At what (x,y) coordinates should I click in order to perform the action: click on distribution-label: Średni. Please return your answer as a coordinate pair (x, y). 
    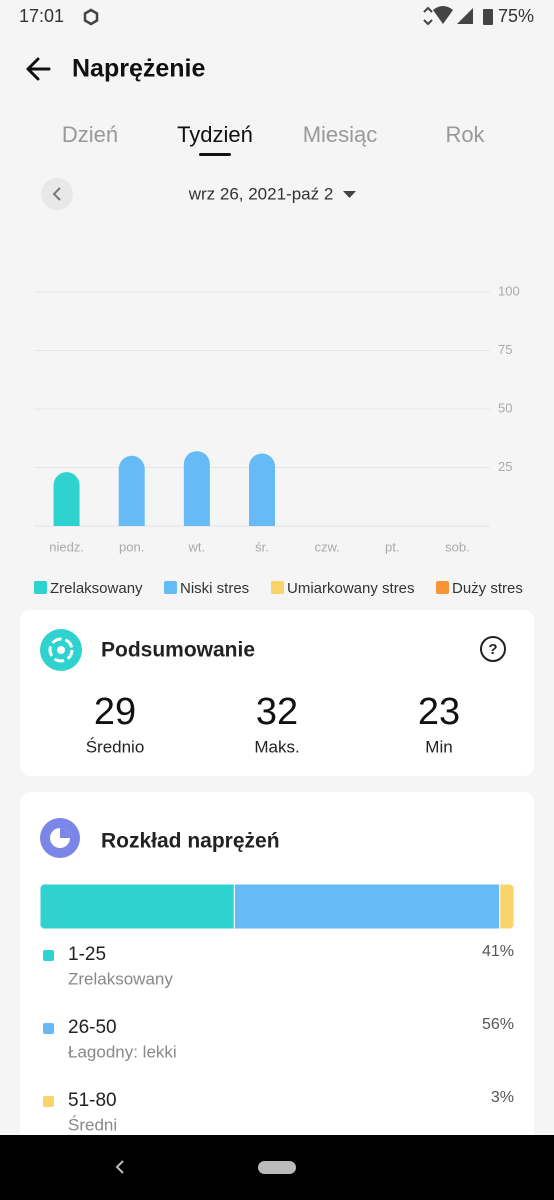
    Looking at the image, I should click on (92, 1124).